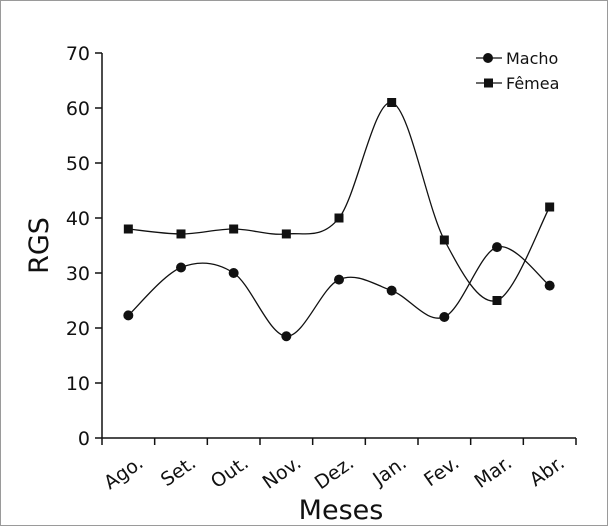 The image size is (608, 526). What do you see at coordinates (389, 471) in the screenshot?
I see `x-tick-label: Jan.` at bounding box center [389, 471].